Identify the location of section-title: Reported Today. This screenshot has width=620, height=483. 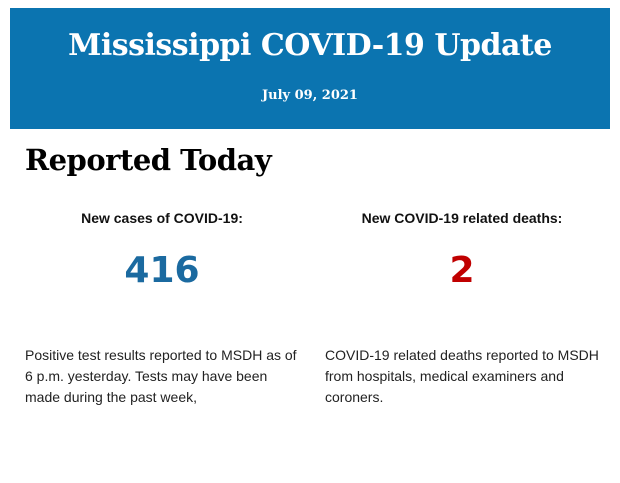
(148, 160).